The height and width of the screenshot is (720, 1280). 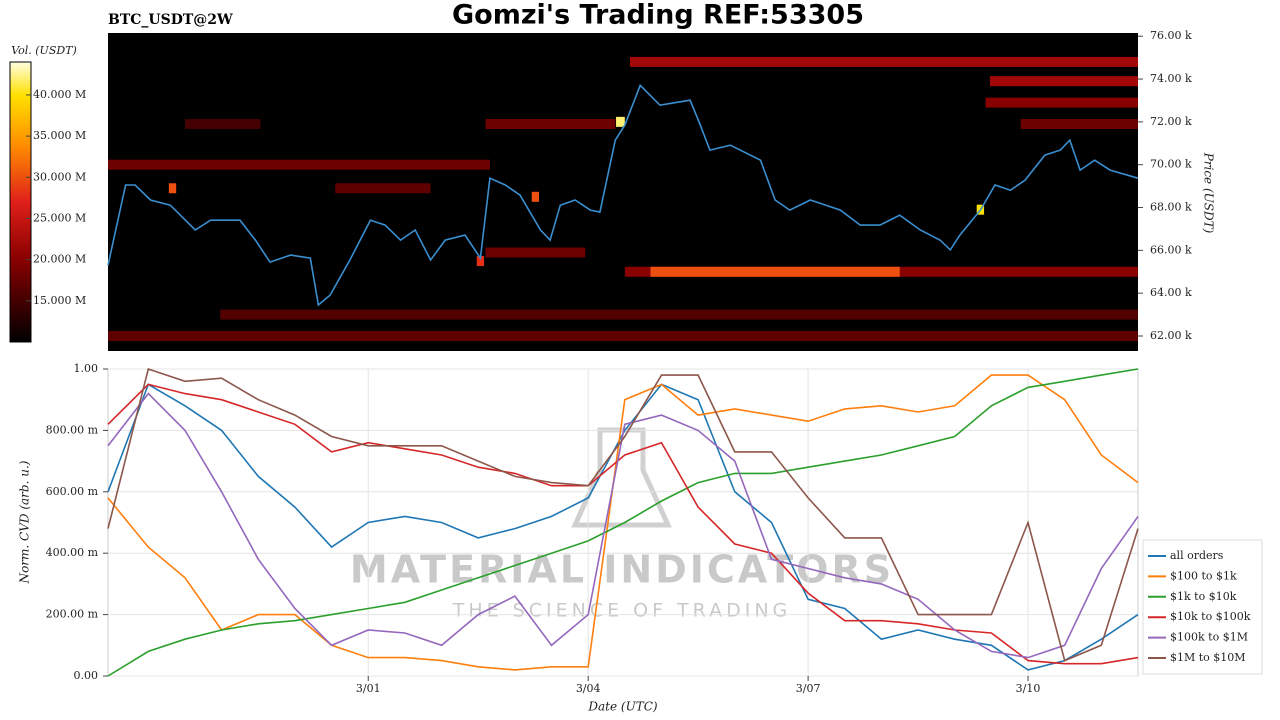 I want to click on y-tick-label: 0.00, so click(x=86, y=675).